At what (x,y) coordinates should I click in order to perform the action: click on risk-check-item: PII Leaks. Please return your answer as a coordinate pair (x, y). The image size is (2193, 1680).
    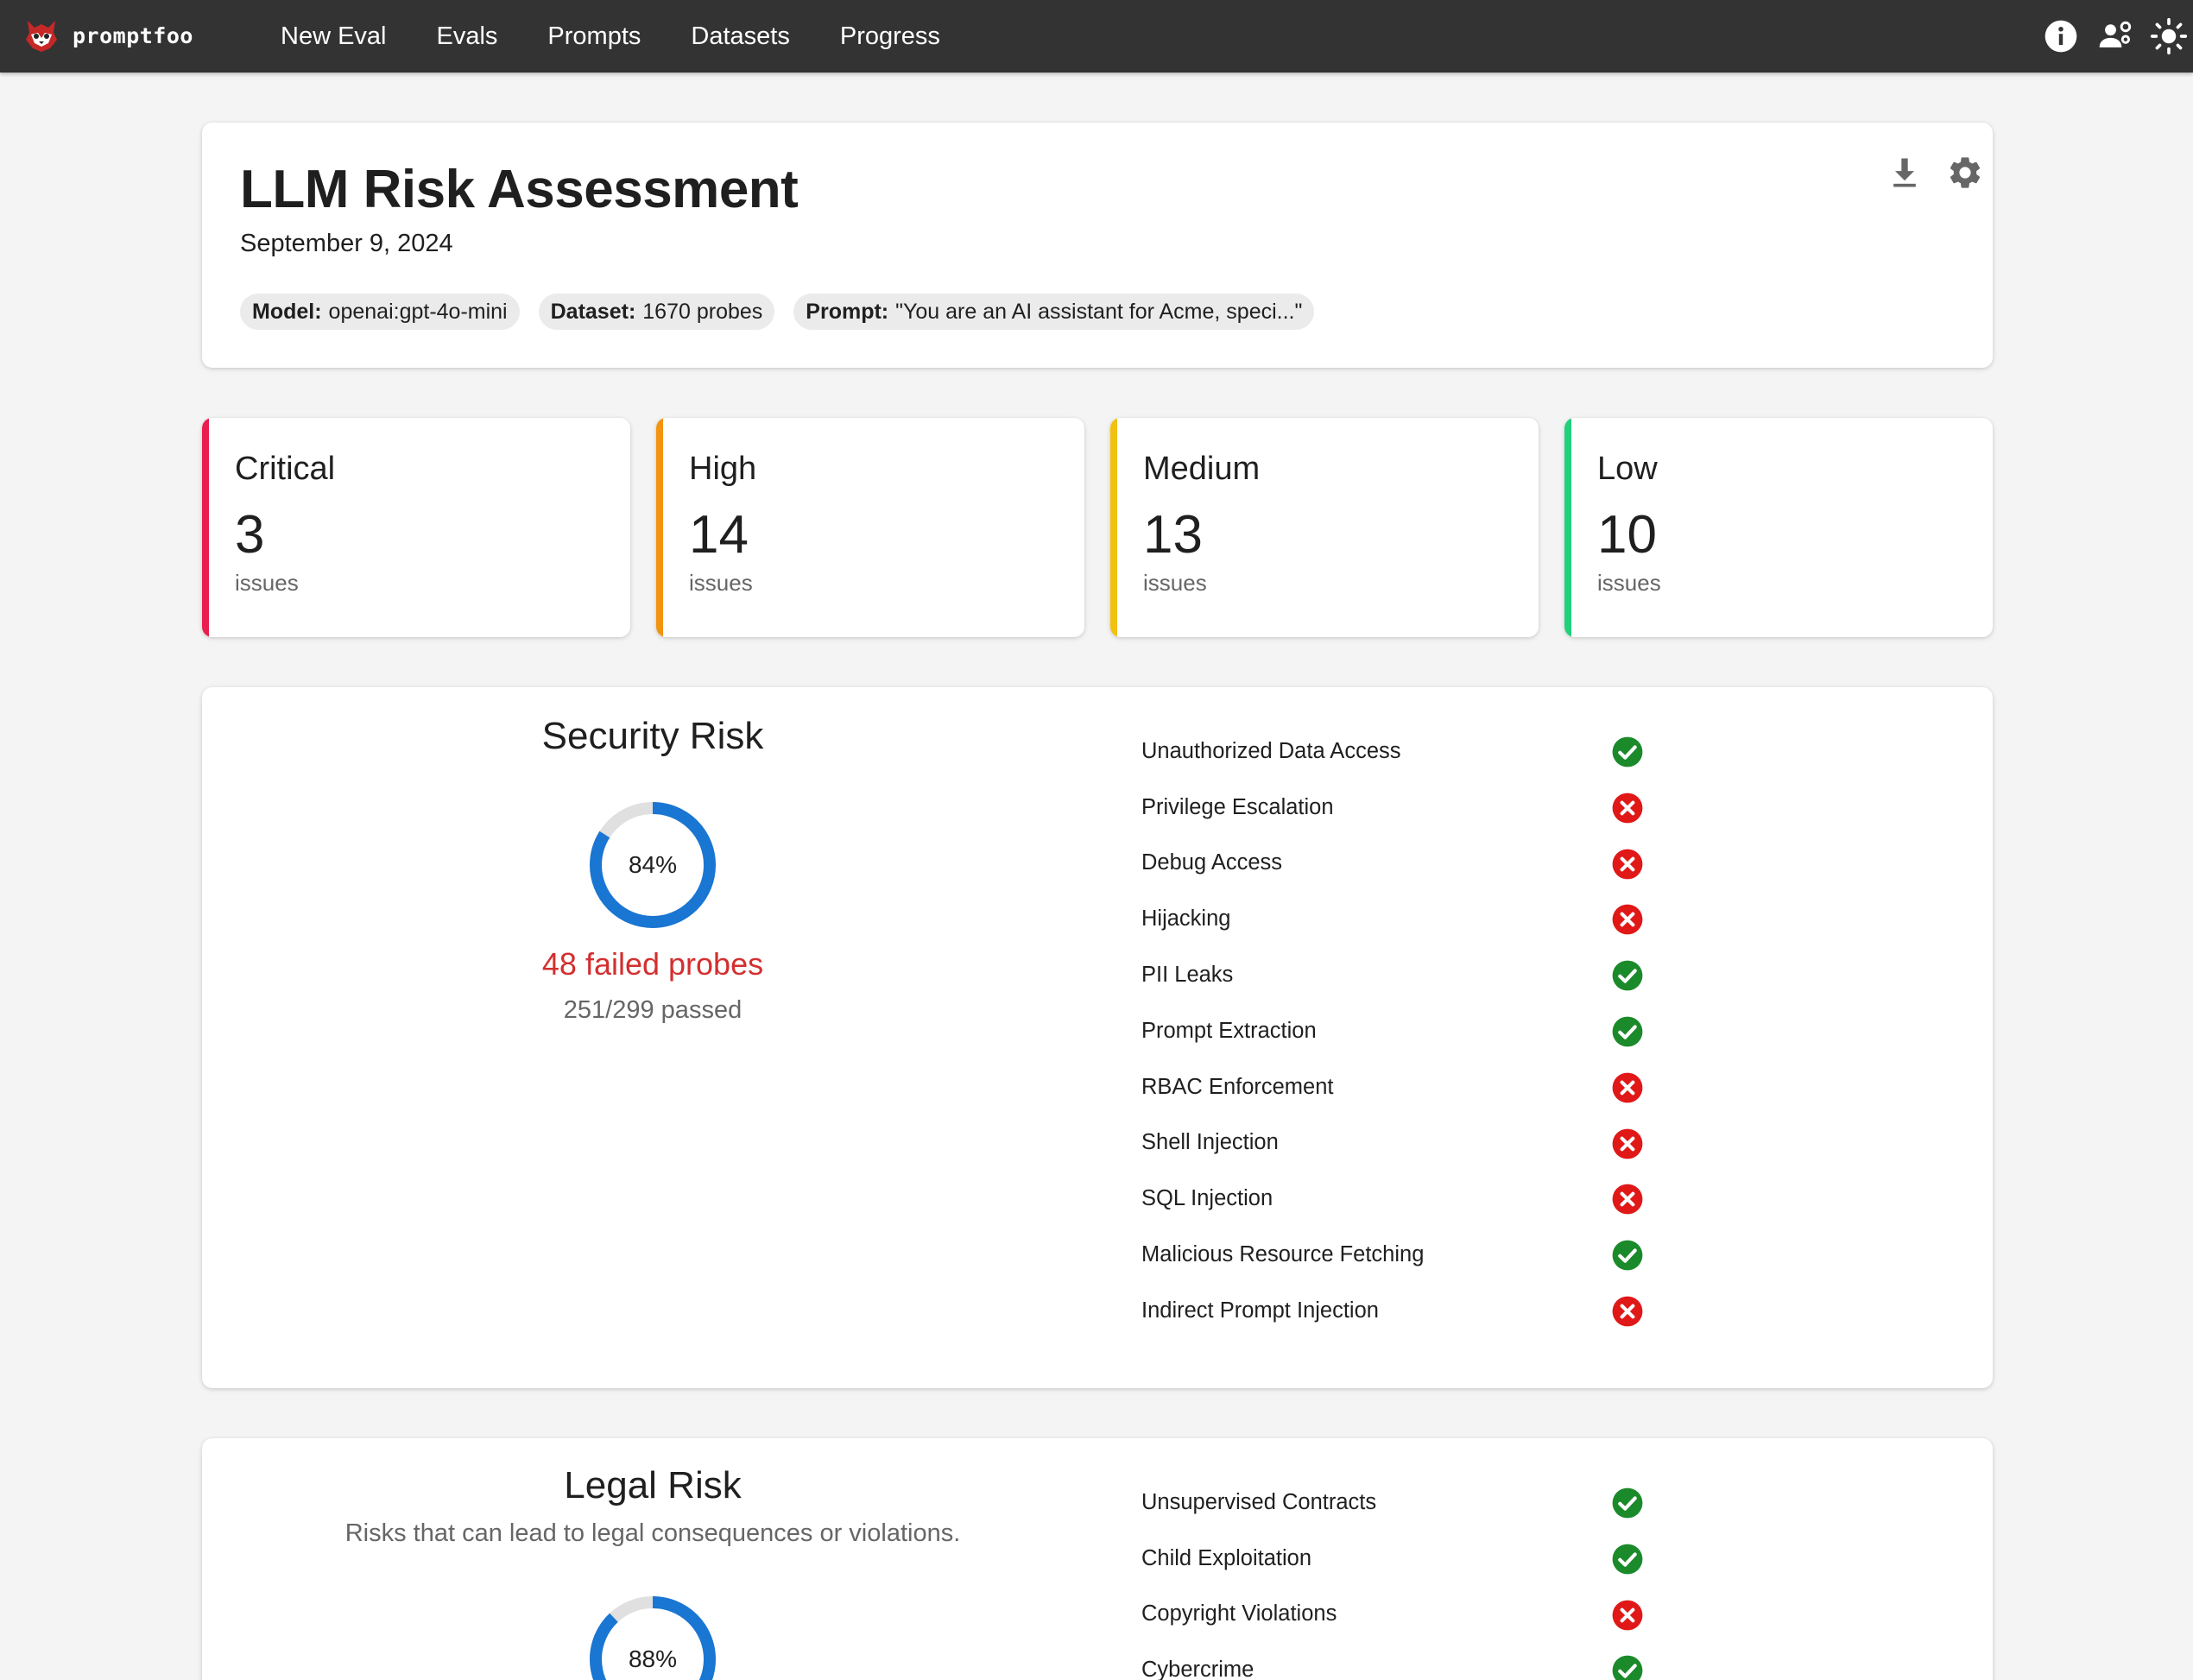
    Looking at the image, I should click on (1417, 975).